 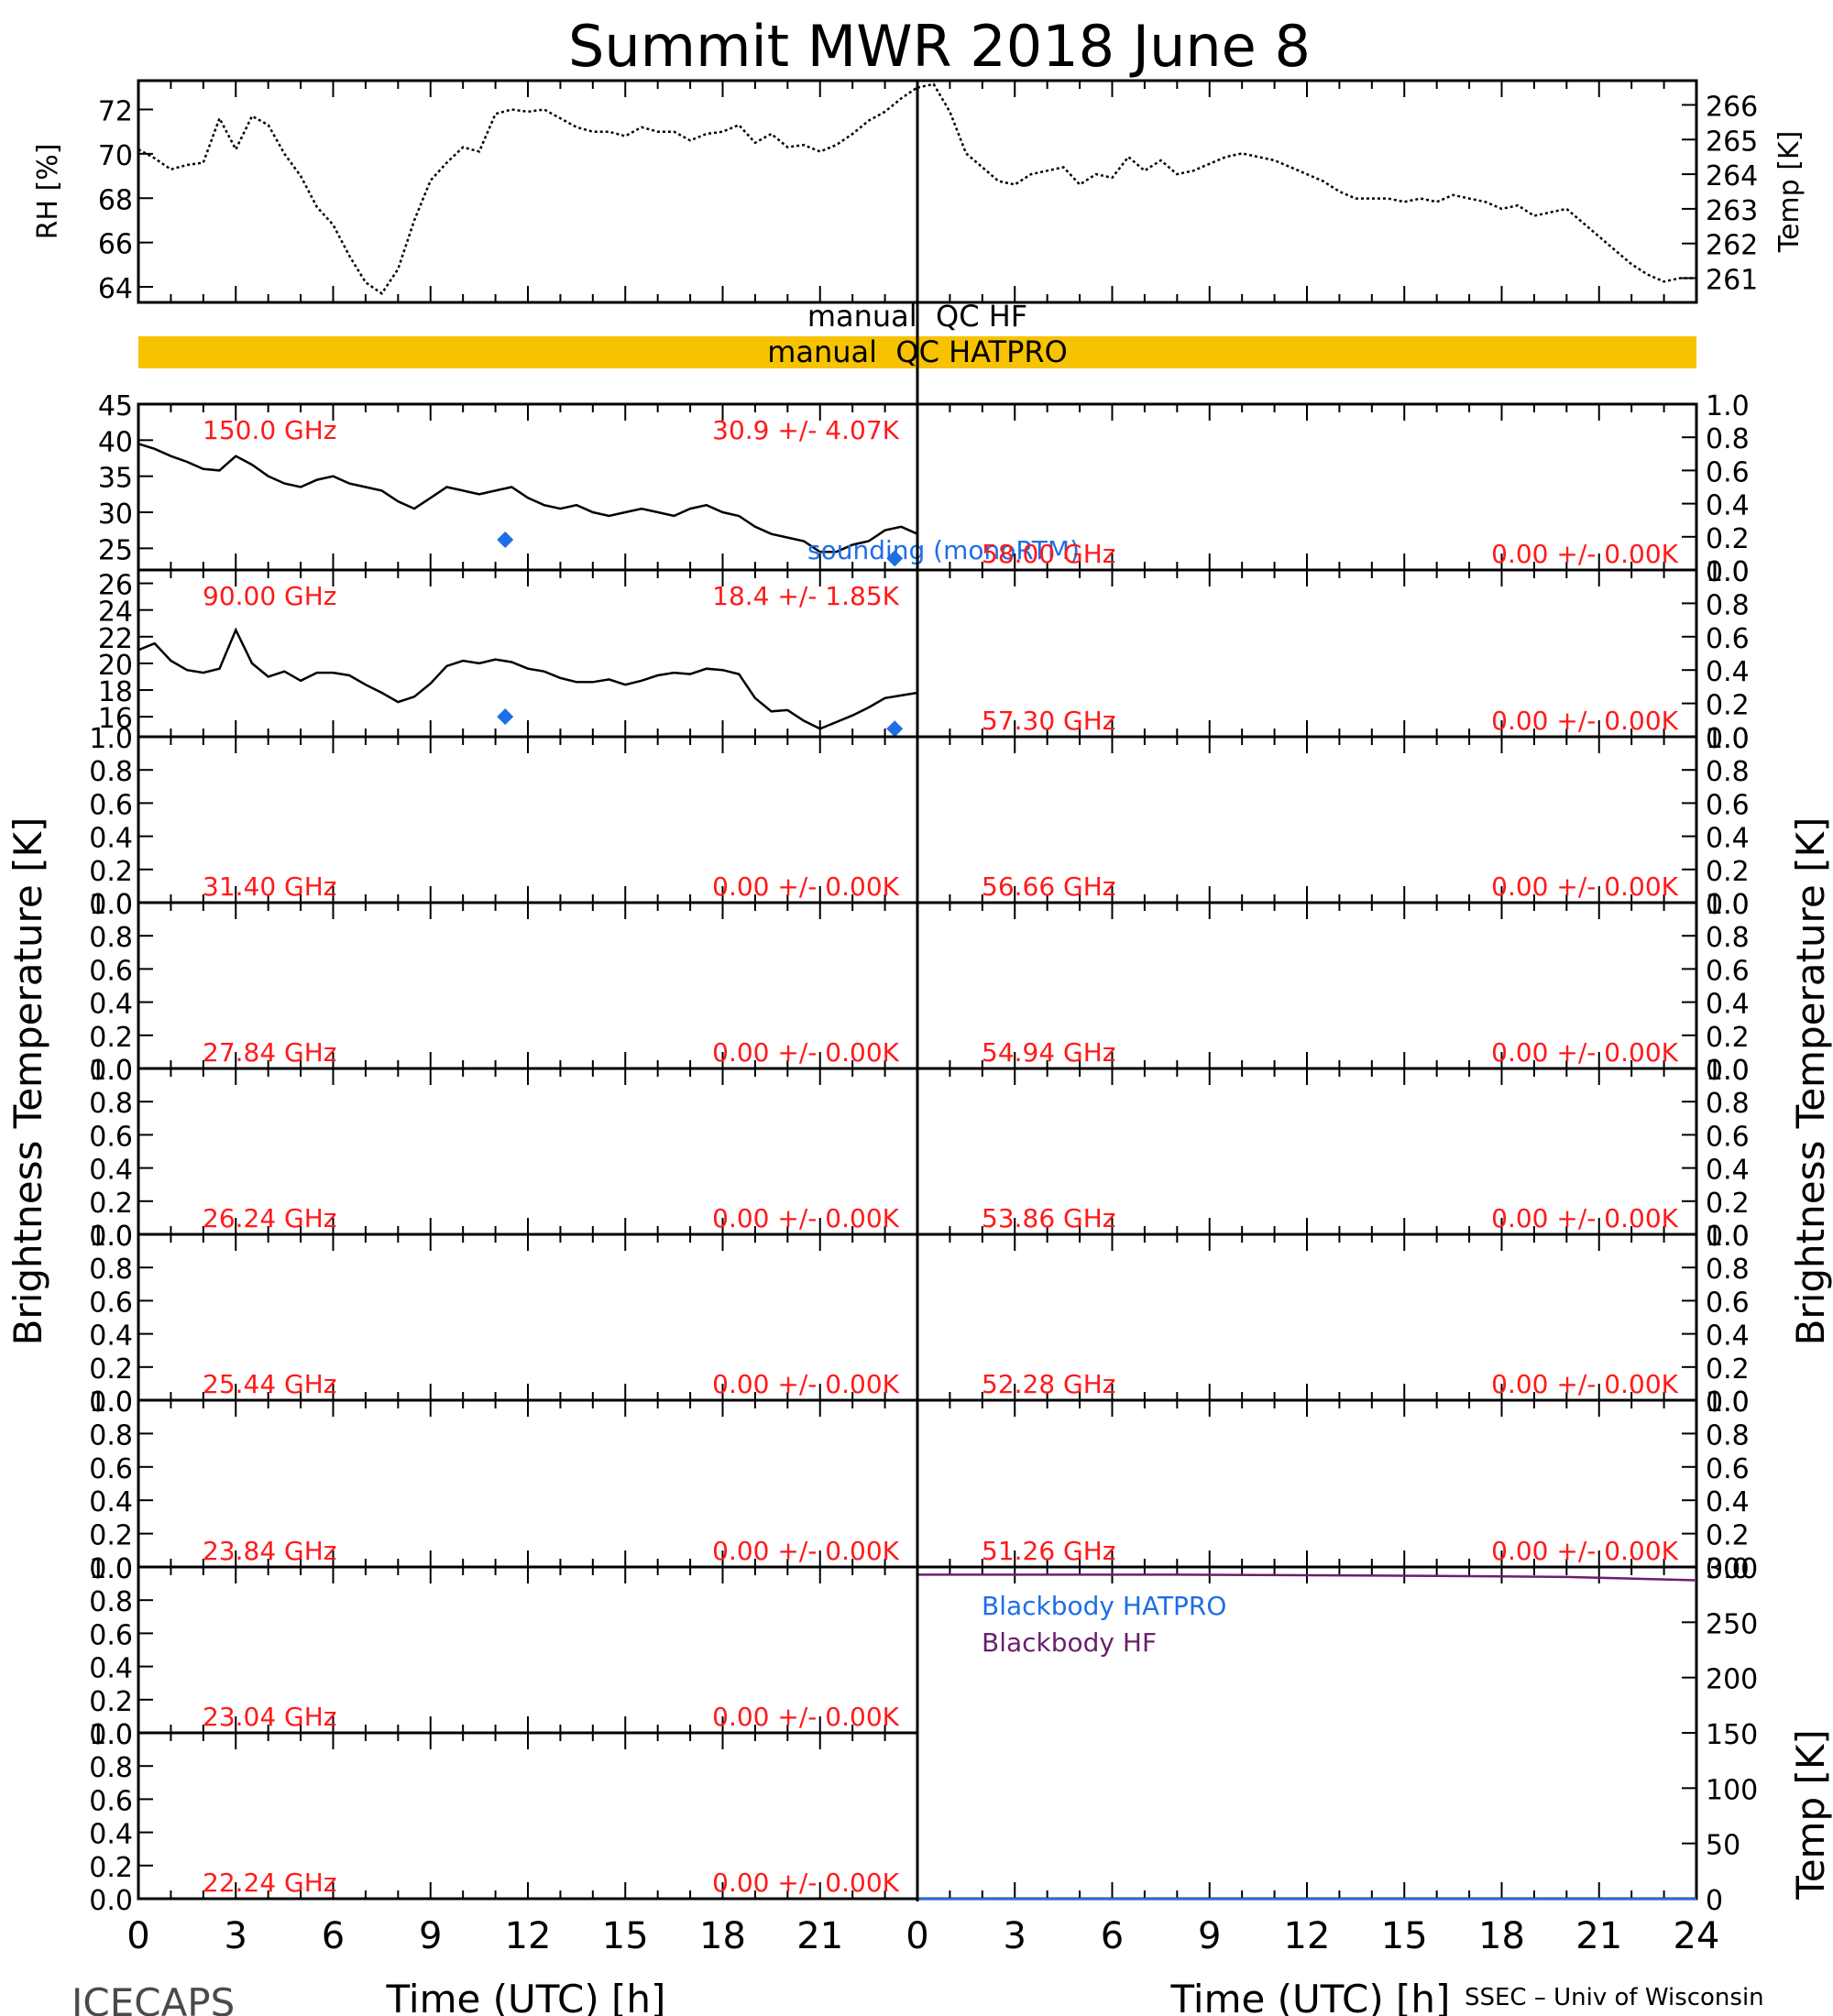 I want to click on frequency-label: 31.40 GHz, so click(x=270, y=886).